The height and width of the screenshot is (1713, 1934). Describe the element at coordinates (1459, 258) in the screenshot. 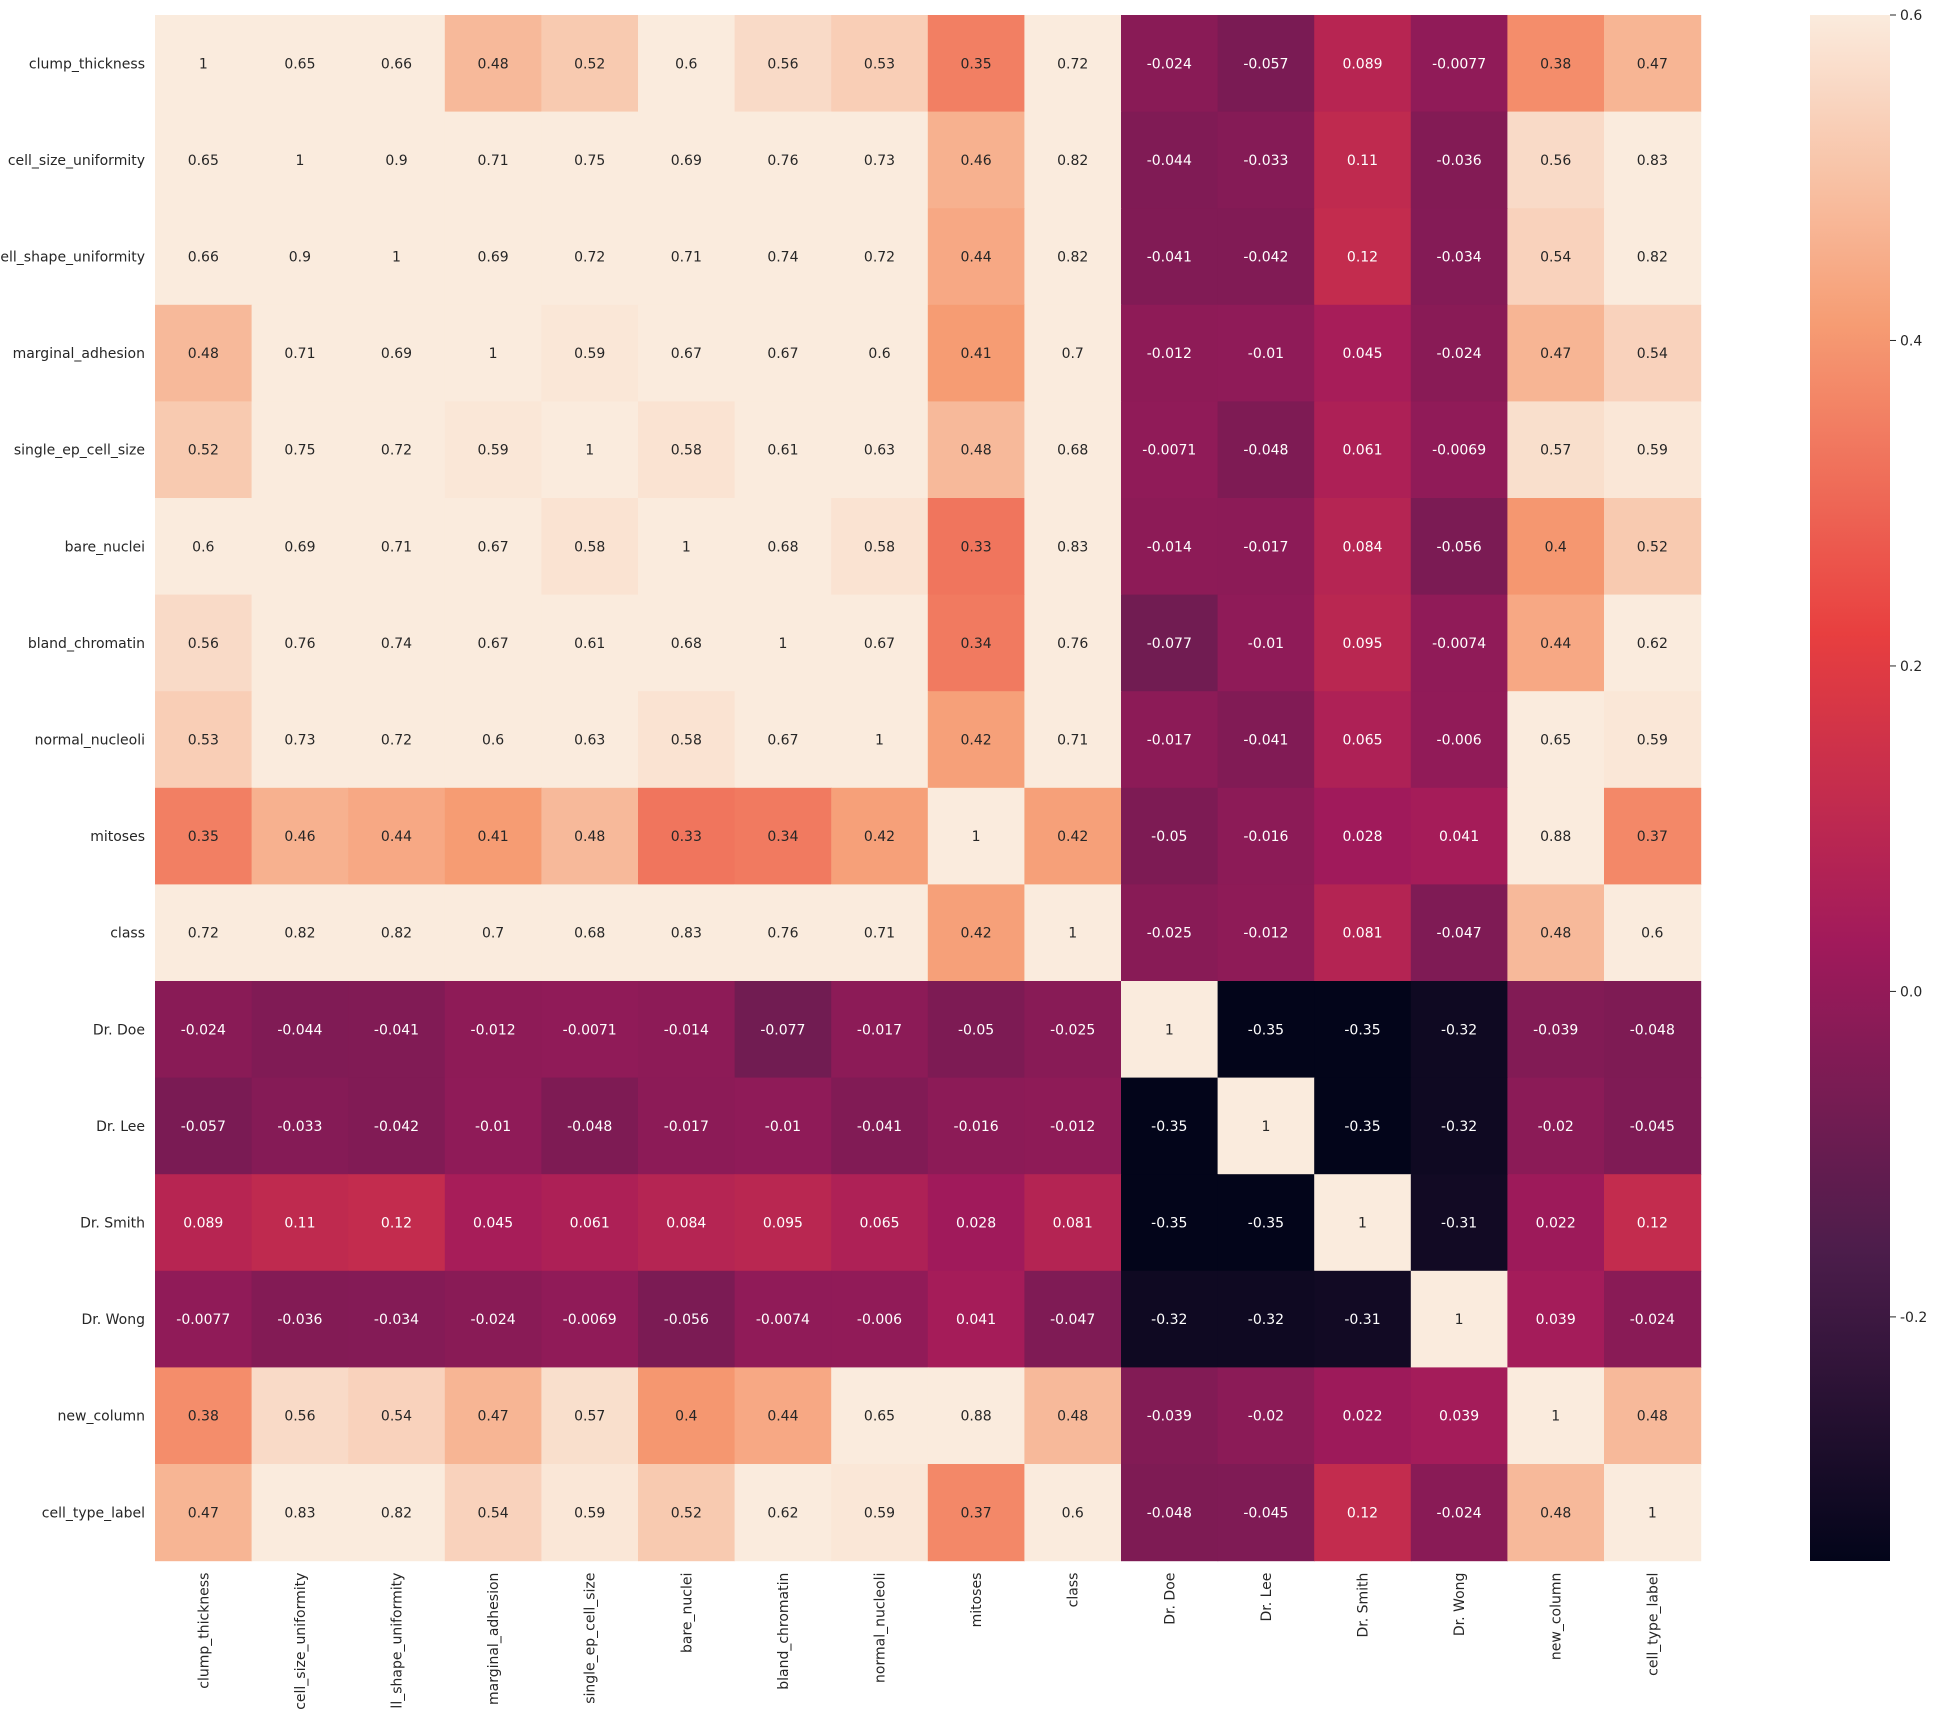

I see `cell-annotation: -0.034` at that location.